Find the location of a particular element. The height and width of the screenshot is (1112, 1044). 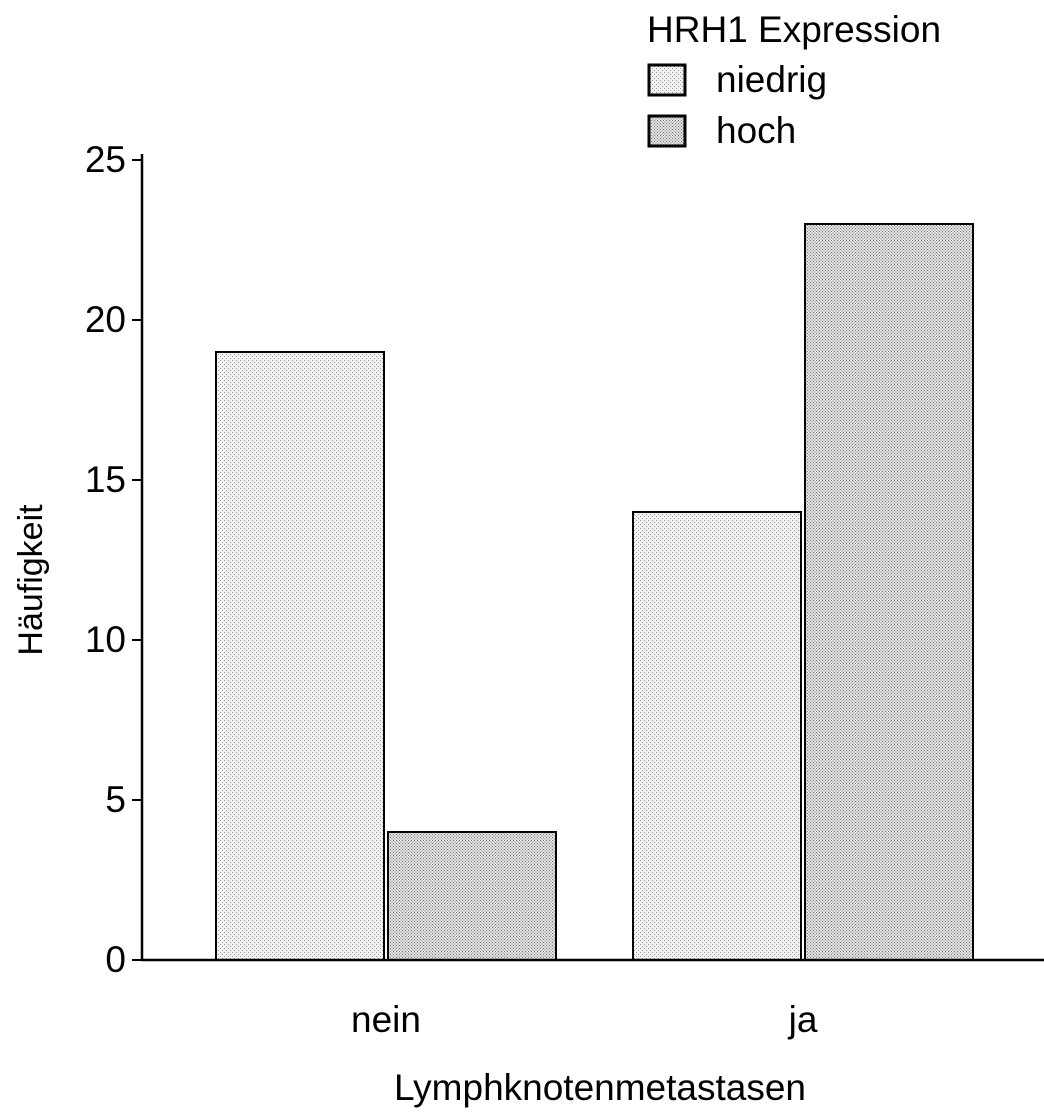

bar-niedrig-nein is located at coordinates (300, 656).